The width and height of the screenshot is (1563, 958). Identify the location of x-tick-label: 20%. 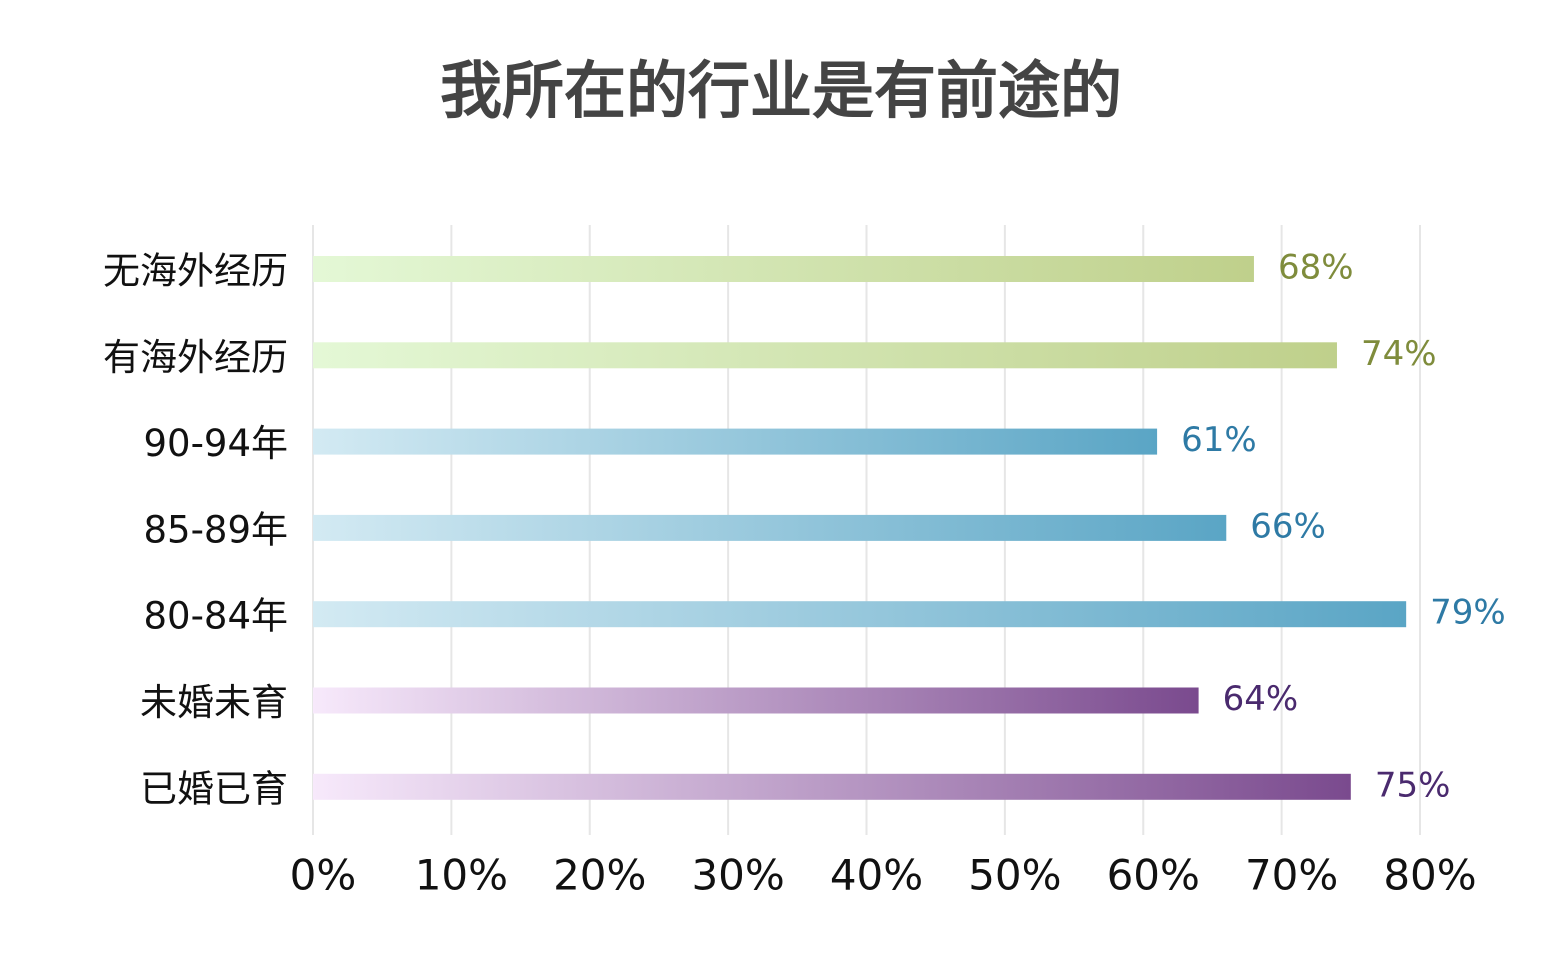
(599, 875).